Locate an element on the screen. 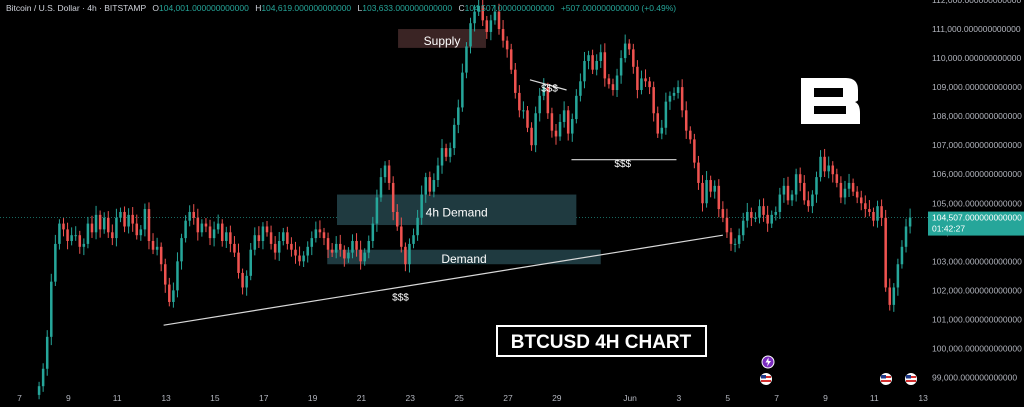 The image size is (1024, 407). low-key: L is located at coordinates (360, 8).